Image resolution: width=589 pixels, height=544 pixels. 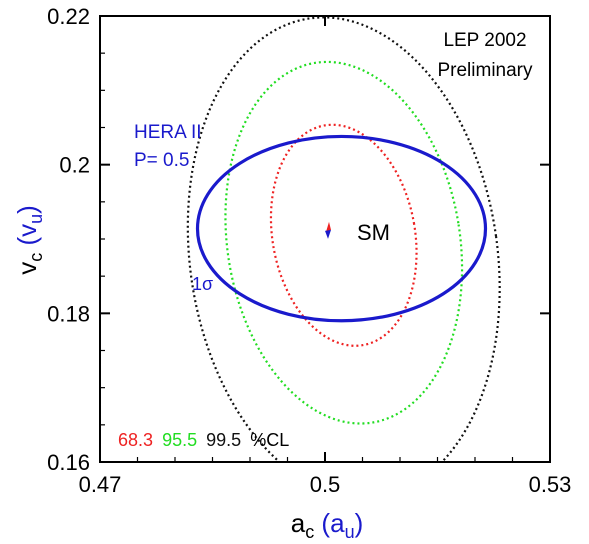 I want to click on y-tick-label: 0.16, so click(x=68, y=462).